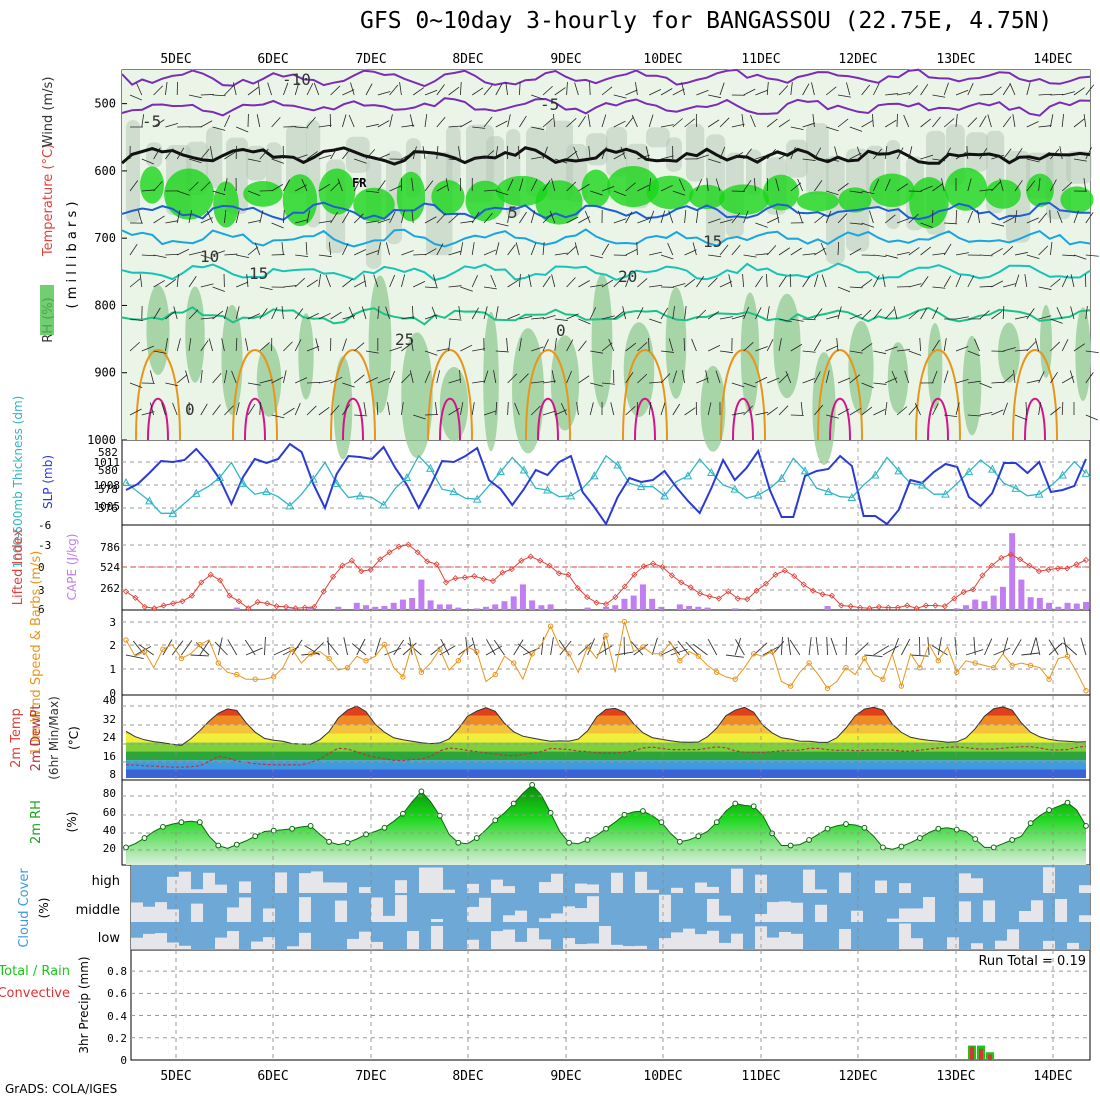 Image resolution: width=1100 pixels, height=1100 pixels. Describe the element at coordinates (760, 1076) in the screenshot. I see `bottom-day-label: 11DEC` at that location.